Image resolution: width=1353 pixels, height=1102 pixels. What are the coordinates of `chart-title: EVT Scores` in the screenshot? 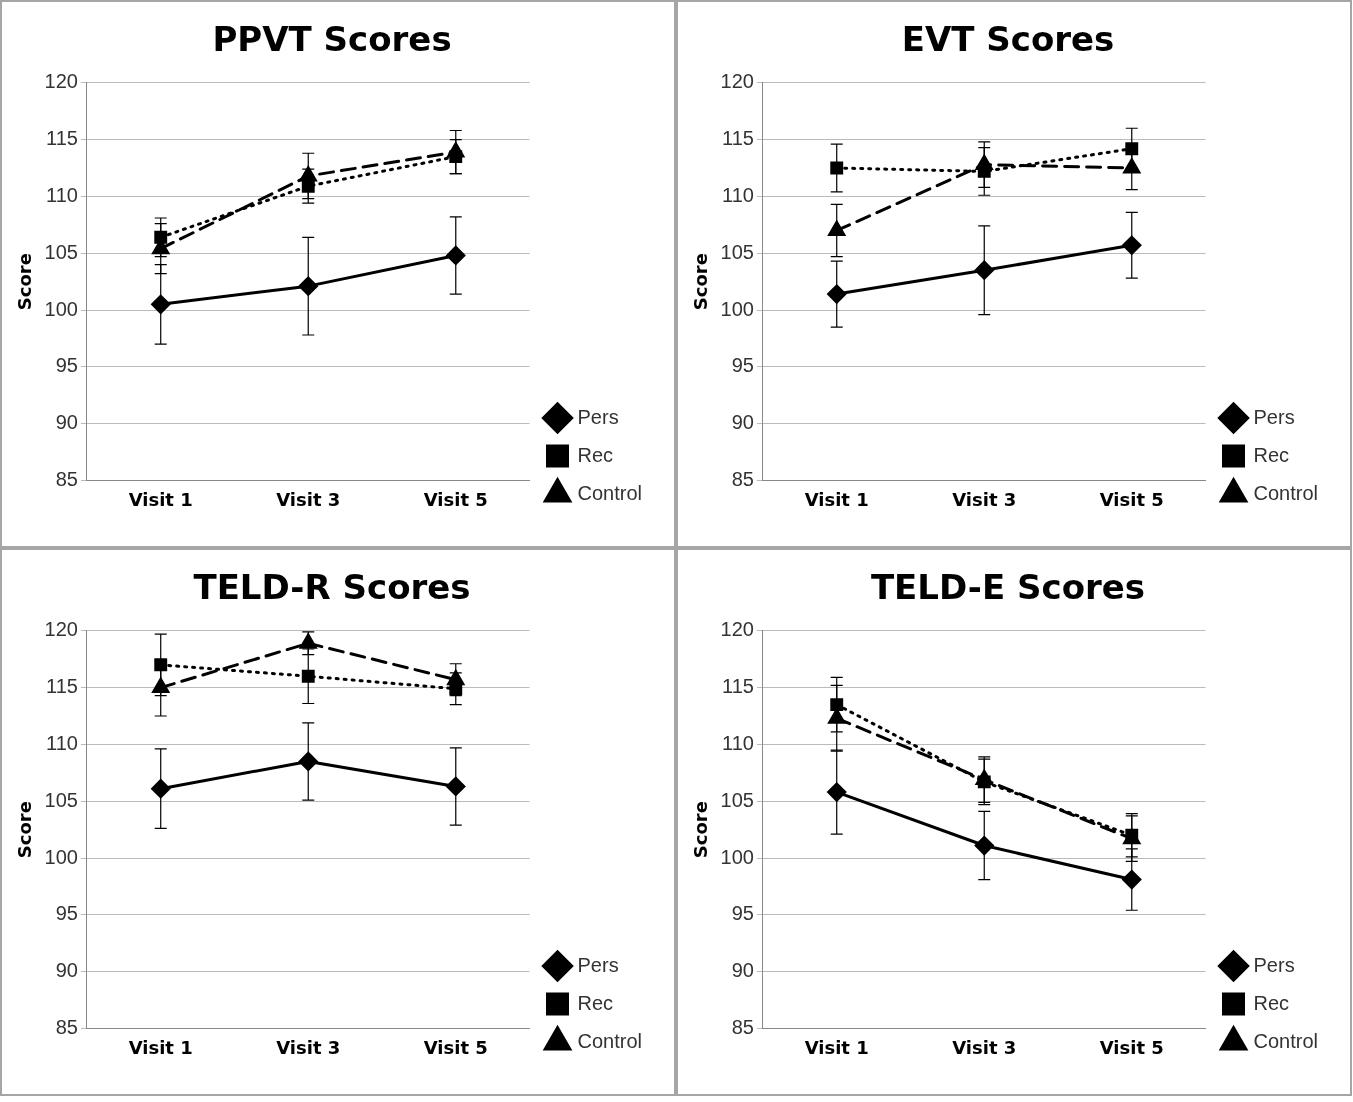 It's located at (1008, 39).